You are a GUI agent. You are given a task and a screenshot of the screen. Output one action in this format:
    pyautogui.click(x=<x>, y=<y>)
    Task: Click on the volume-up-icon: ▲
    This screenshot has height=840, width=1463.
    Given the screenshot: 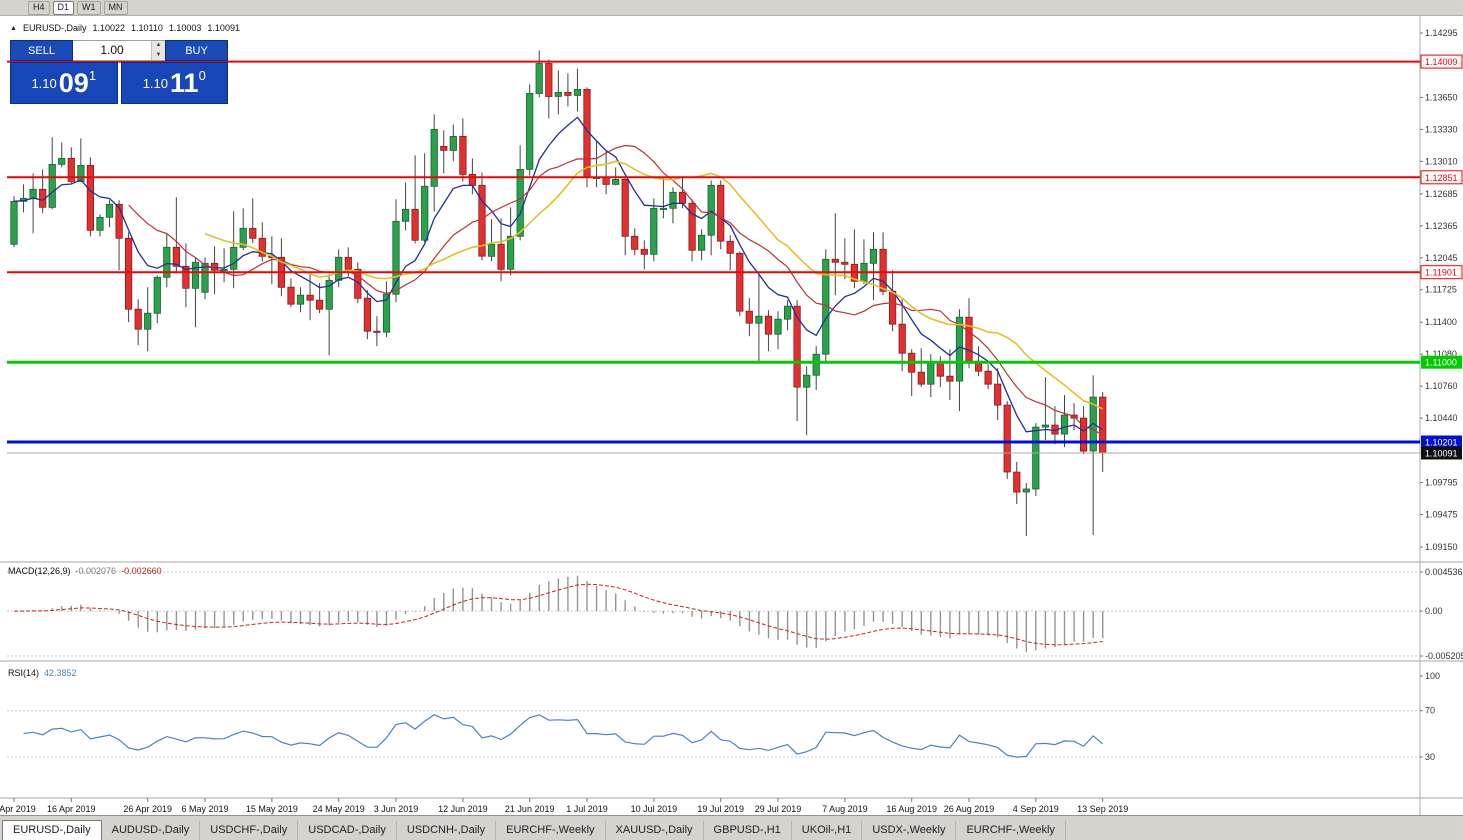 What is the action you would take?
    pyautogui.click(x=158, y=46)
    